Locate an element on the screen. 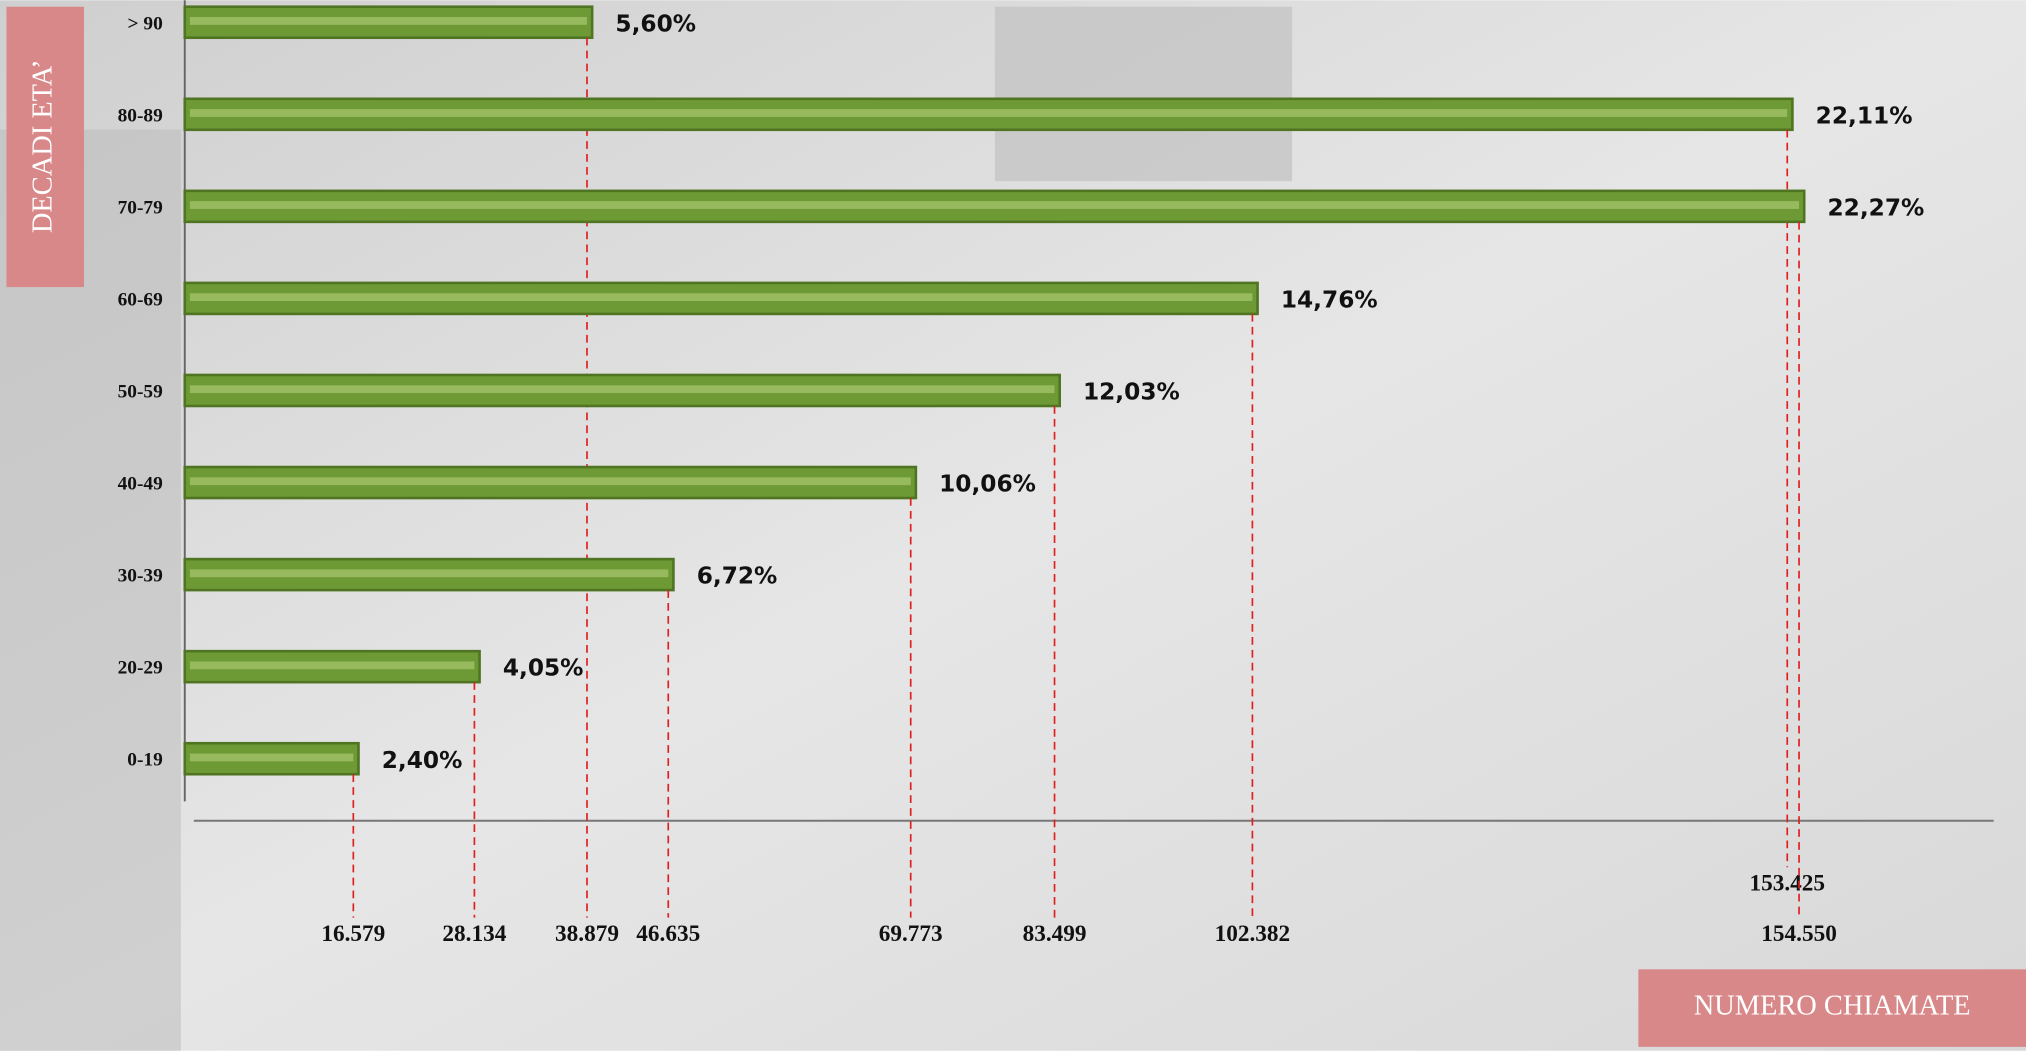  value-label: 46.635 is located at coordinates (668, 934).